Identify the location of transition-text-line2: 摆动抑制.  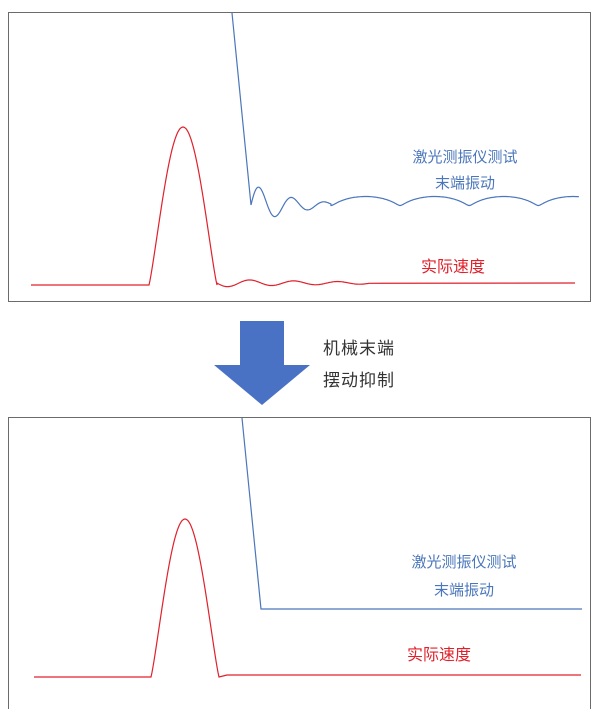
(359, 381).